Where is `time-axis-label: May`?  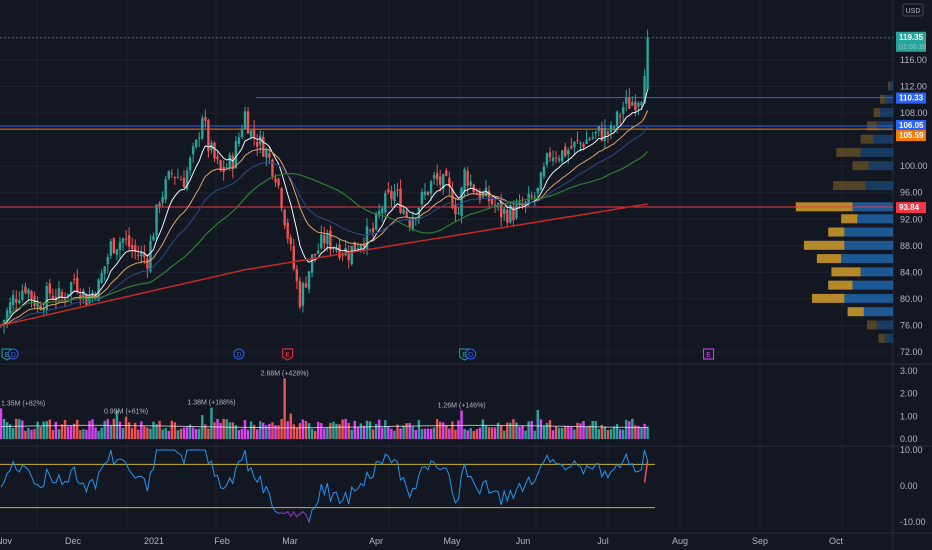 time-axis-label: May is located at coordinates (452, 541).